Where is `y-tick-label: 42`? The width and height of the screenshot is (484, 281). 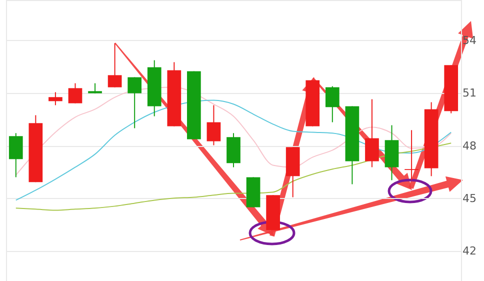
y-tick-label: 42 is located at coordinates (469, 251).